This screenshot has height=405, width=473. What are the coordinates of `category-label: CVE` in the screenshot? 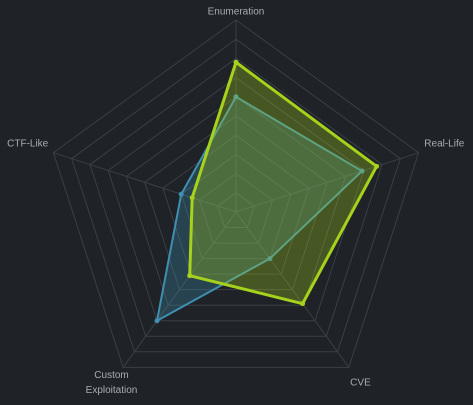 It's located at (360, 383).